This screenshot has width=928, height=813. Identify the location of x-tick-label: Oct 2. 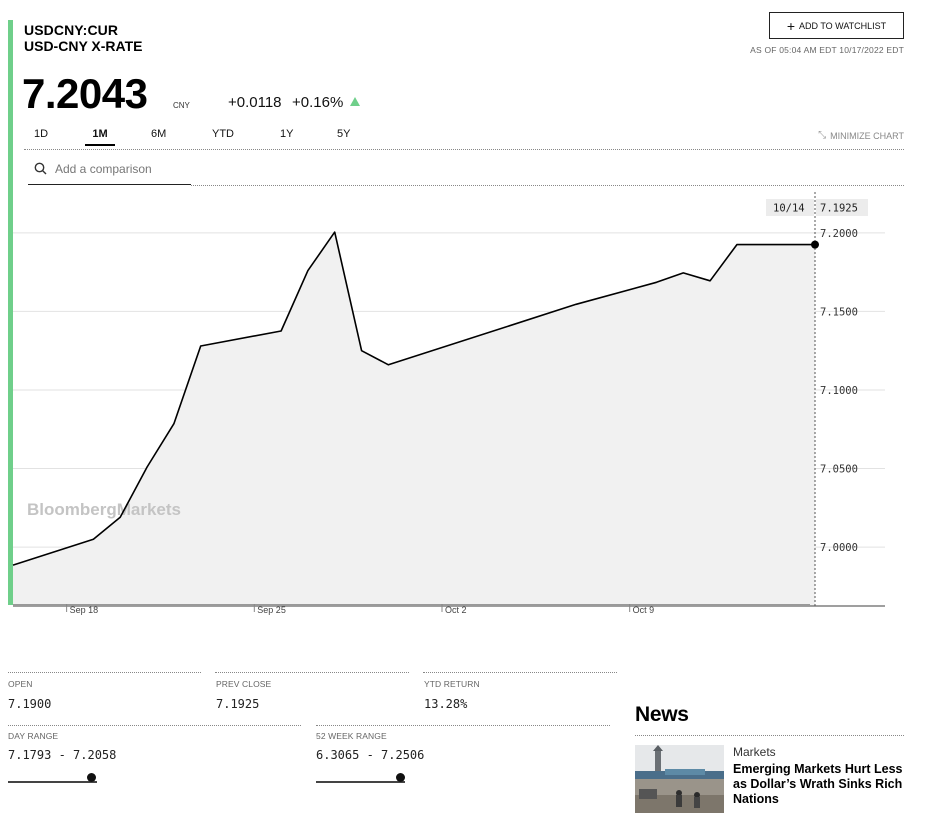
(456, 610).